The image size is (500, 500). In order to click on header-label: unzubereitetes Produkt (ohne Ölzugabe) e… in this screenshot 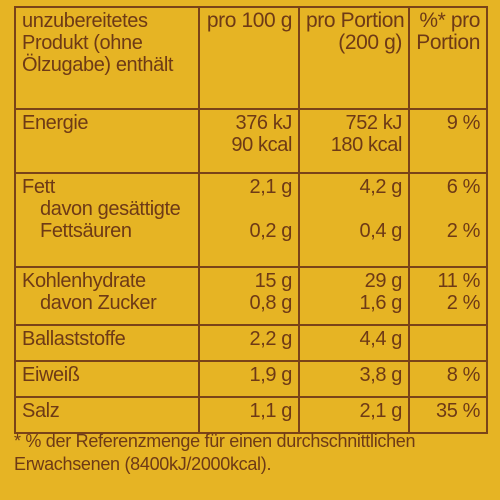, I will do `click(107, 58)`.